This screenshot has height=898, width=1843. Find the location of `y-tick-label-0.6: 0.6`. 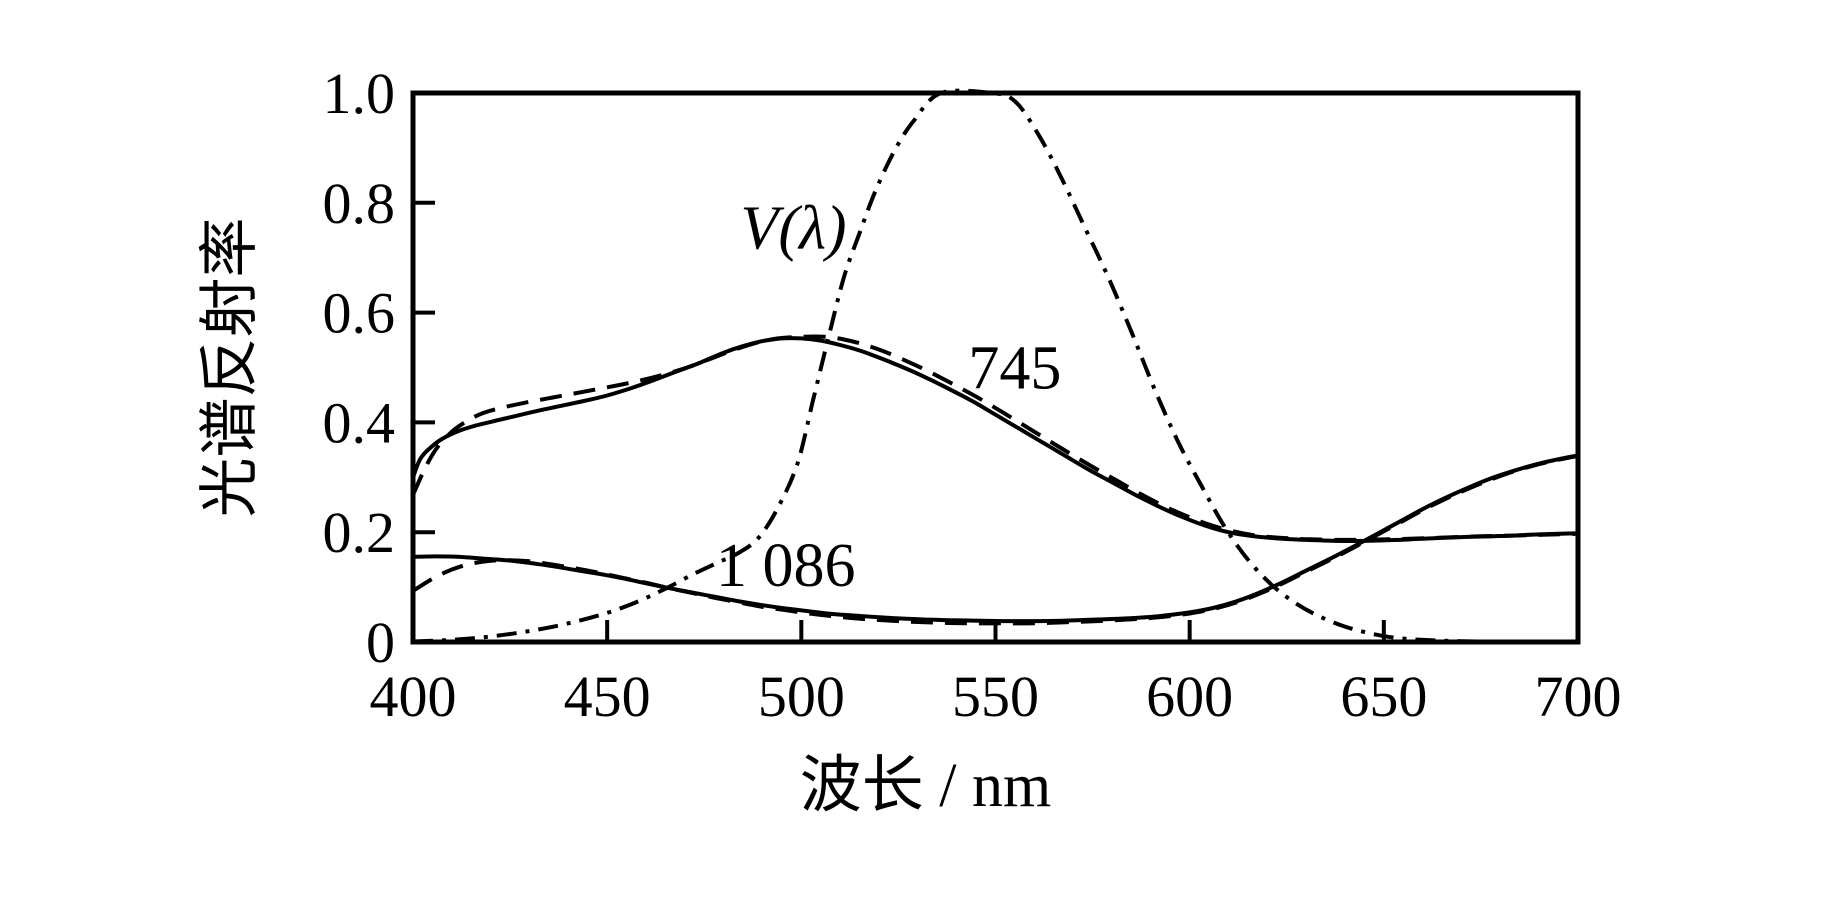

y-tick-label-0.6: 0.6 is located at coordinates (359, 313).